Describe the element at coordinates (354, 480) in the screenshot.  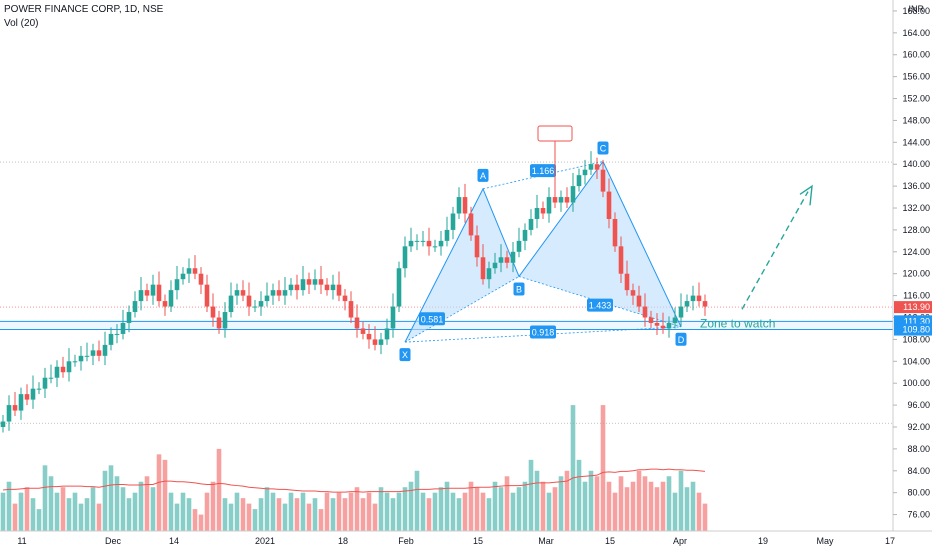
I see `volume-ma-line` at that location.